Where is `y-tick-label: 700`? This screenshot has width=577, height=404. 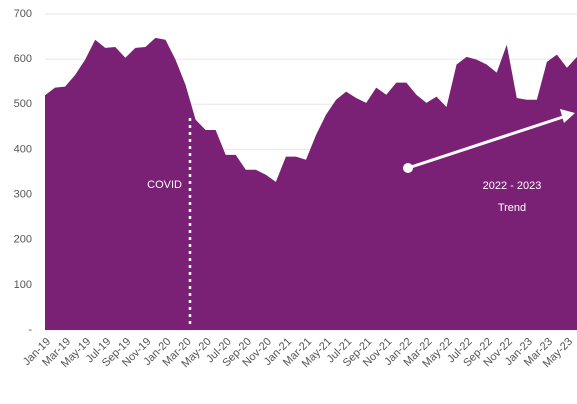
y-tick-label: 700 is located at coordinates (23, 14).